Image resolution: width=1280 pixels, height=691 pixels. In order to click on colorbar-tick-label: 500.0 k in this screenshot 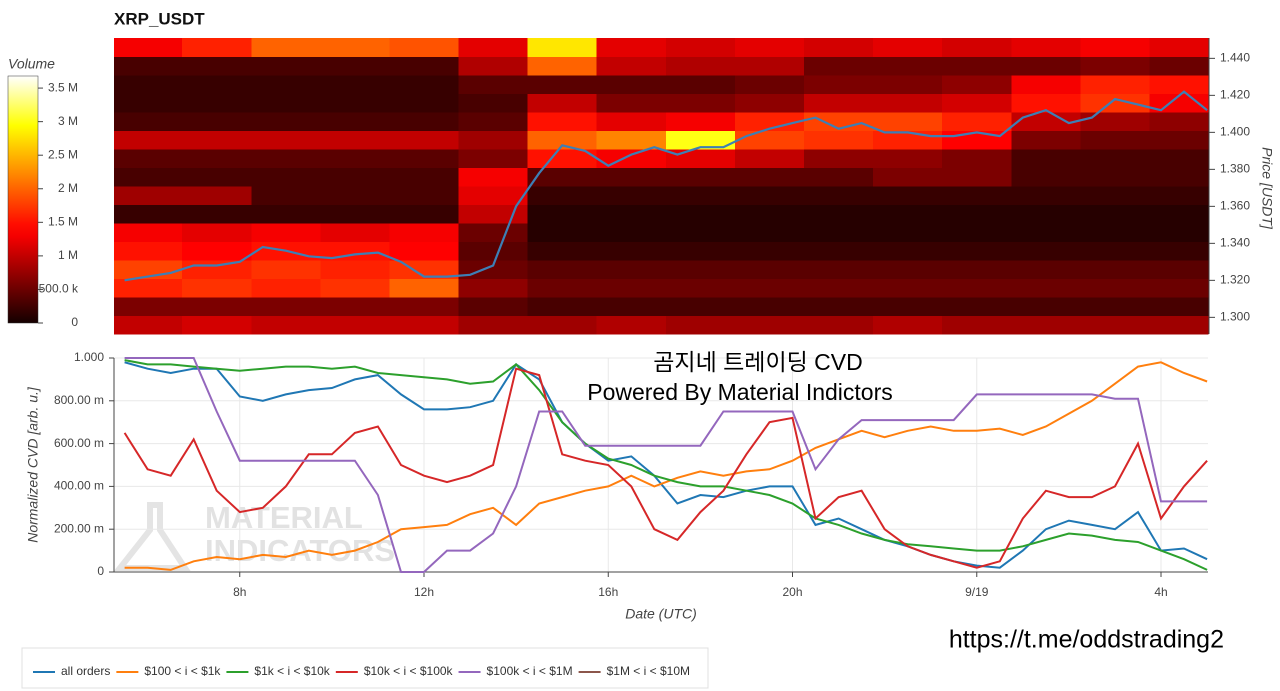, I will do `click(59, 289)`.